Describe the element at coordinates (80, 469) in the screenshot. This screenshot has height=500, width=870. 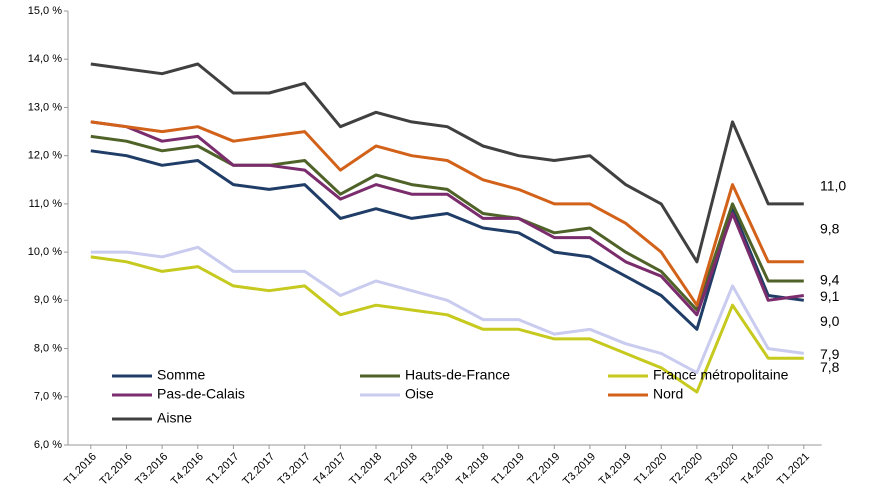
I see `x-tick-label: T1.2016` at that location.